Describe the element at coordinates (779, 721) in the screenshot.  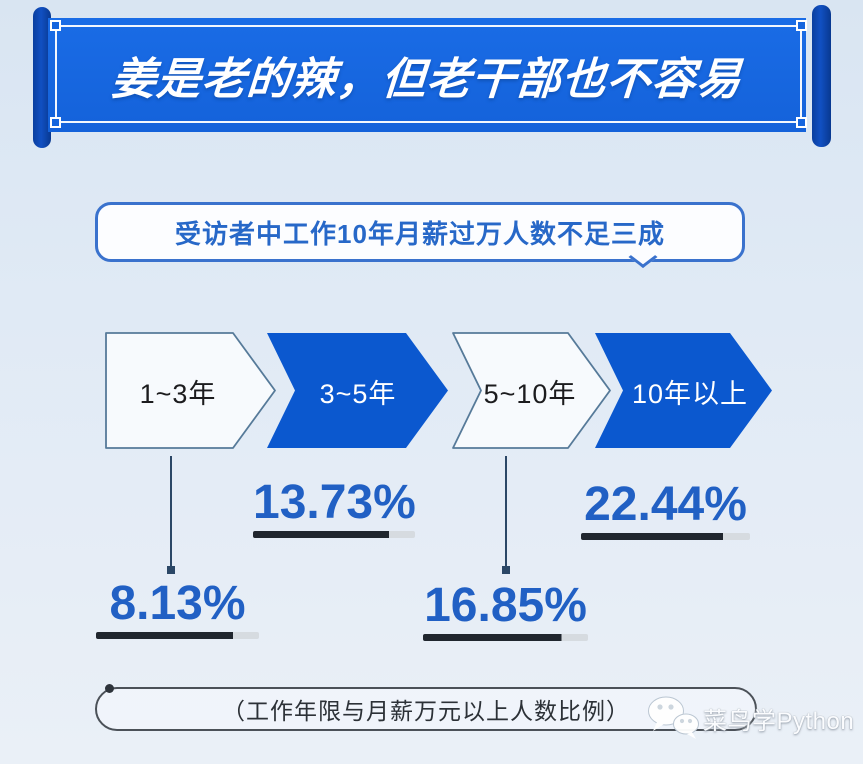
I see `watermark-label: 菜鸟学Python` at that location.